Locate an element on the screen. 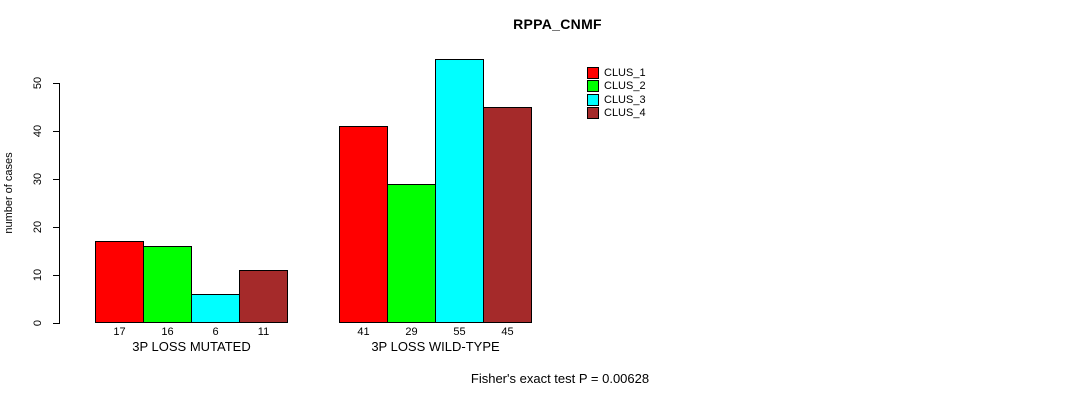 The height and width of the screenshot is (400, 1090). chart-title: RPPA_CNMF is located at coordinates (557, 24).